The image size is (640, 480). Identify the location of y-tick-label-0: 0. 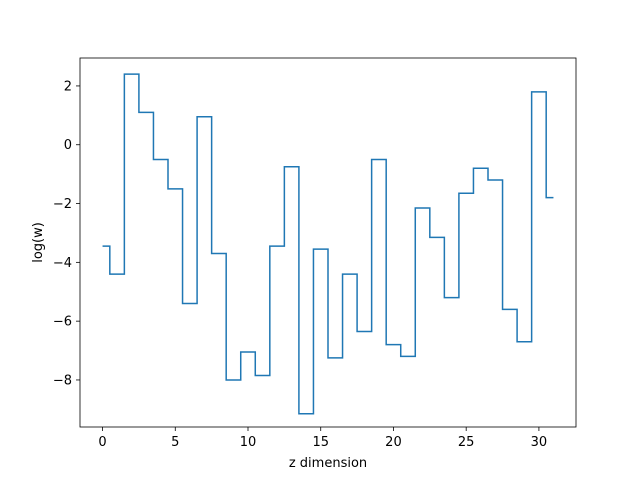
(68, 145).